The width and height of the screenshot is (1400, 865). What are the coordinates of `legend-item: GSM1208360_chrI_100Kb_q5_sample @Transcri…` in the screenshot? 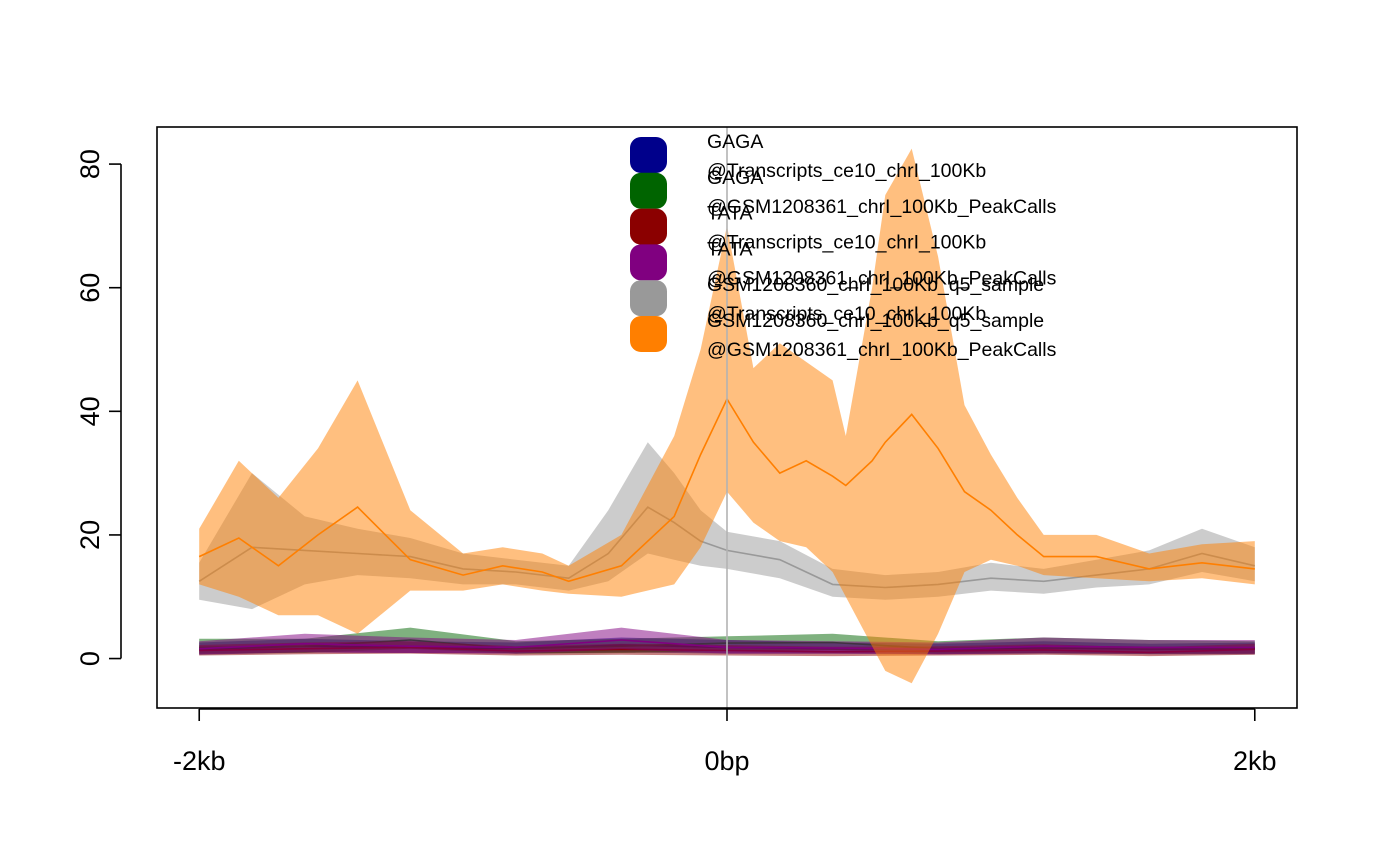 It's located at (837, 299).